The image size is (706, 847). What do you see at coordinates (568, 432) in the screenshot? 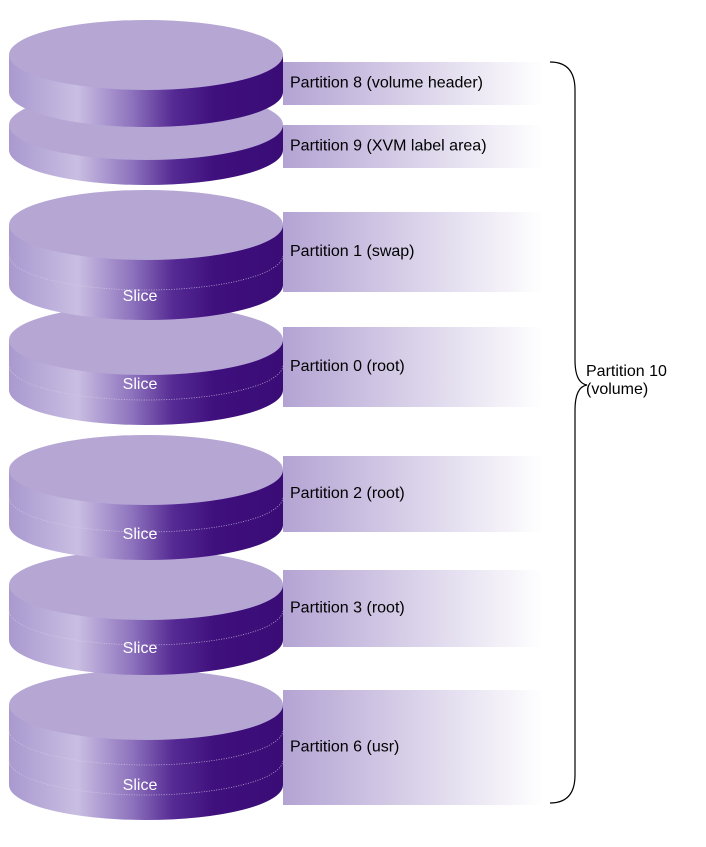
I see `brace` at bounding box center [568, 432].